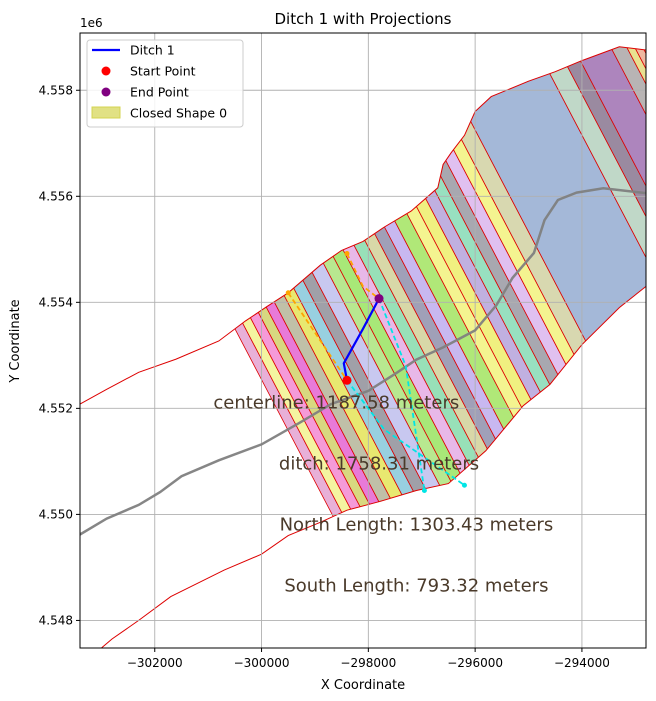 The height and width of the screenshot is (701, 656). What do you see at coordinates (262, 663) in the screenshot?
I see `x-tick-label: −300000` at bounding box center [262, 663].